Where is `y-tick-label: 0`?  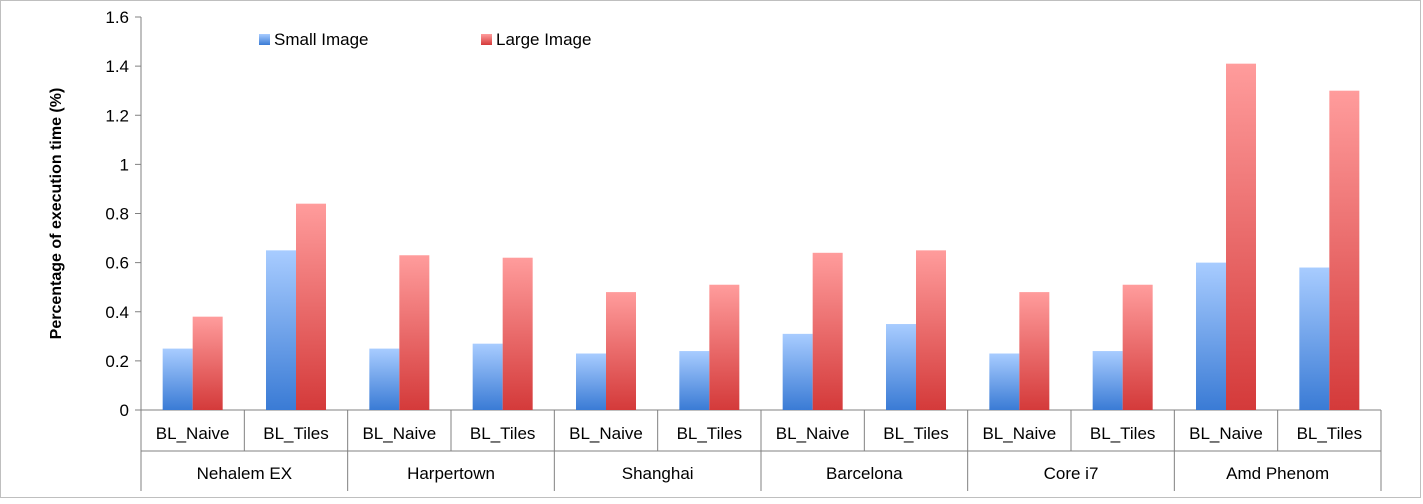 y-tick-label: 0 is located at coordinates (124, 410).